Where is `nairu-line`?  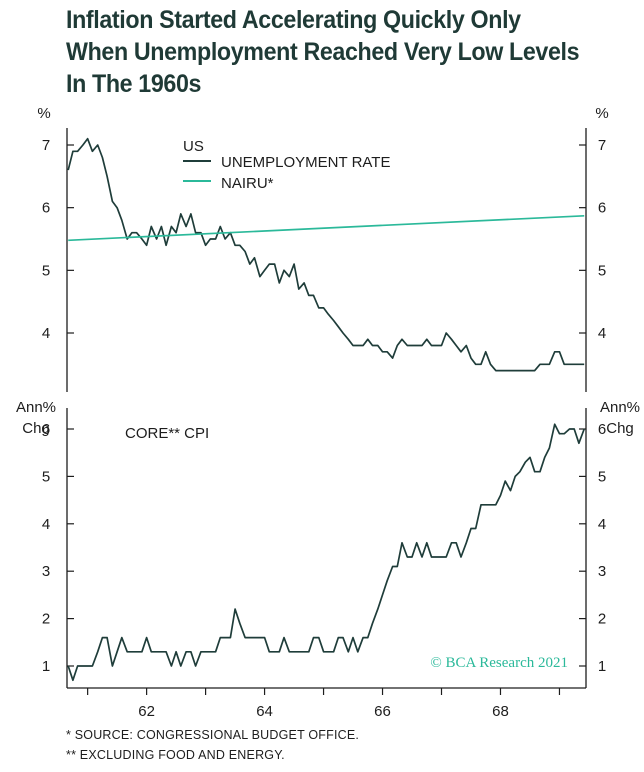 nairu-line is located at coordinates (326, 228).